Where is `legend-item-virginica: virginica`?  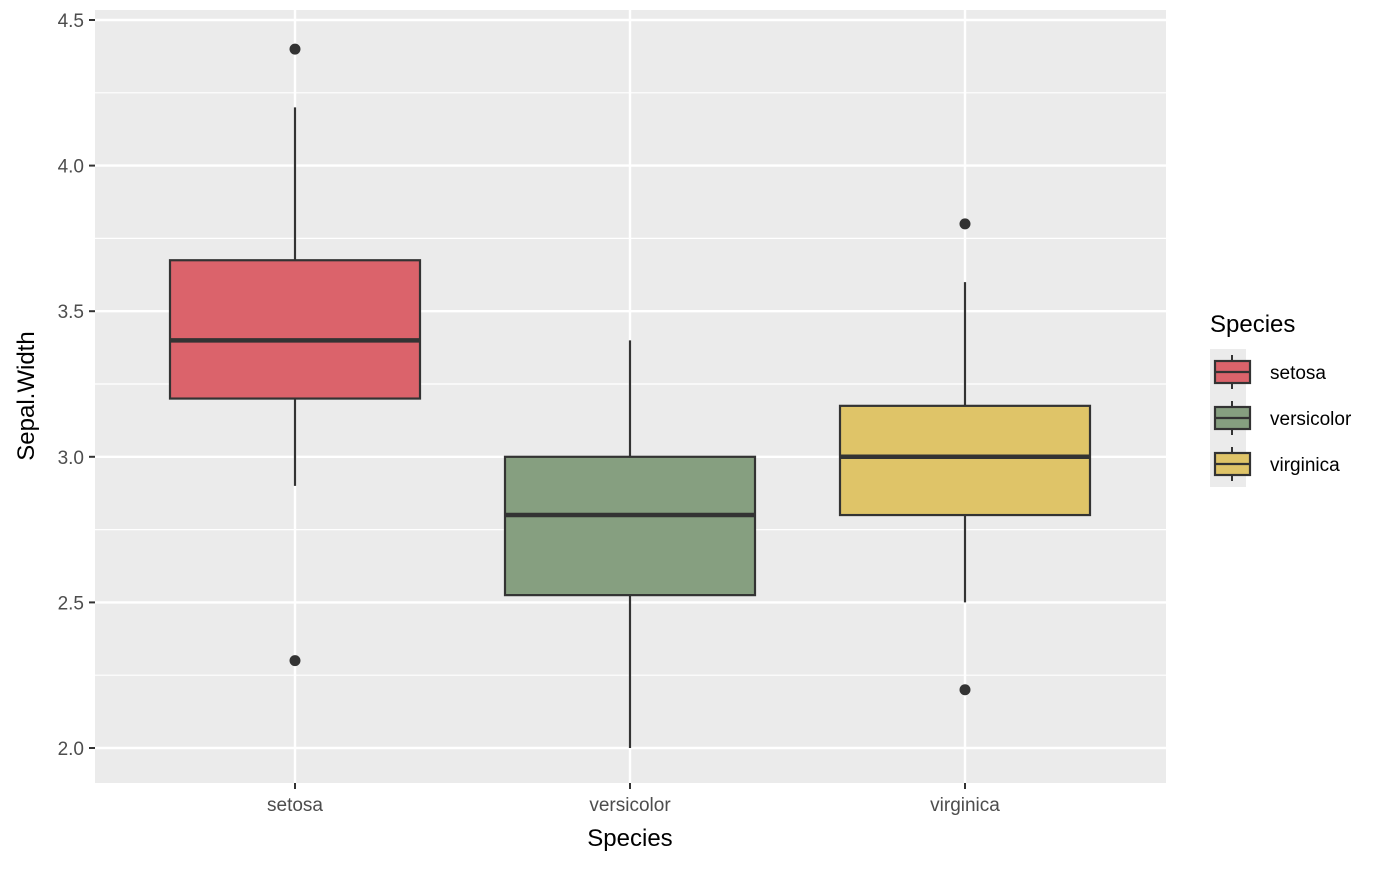
legend-item-virginica: virginica is located at coordinates (1276, 464).